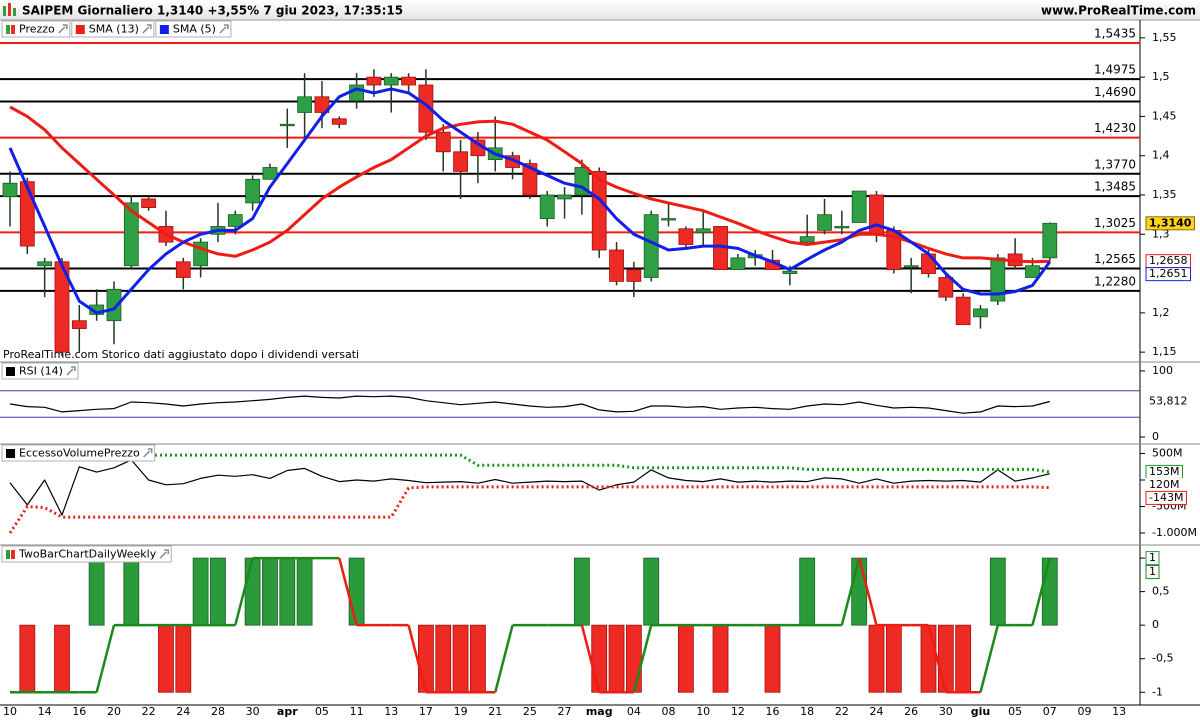 The image size is (1200, 720). What do you see at coordinates (1115, 70) in the screenshot?
I see `level-label: 1,4975` at bounding box center [1115, 70].